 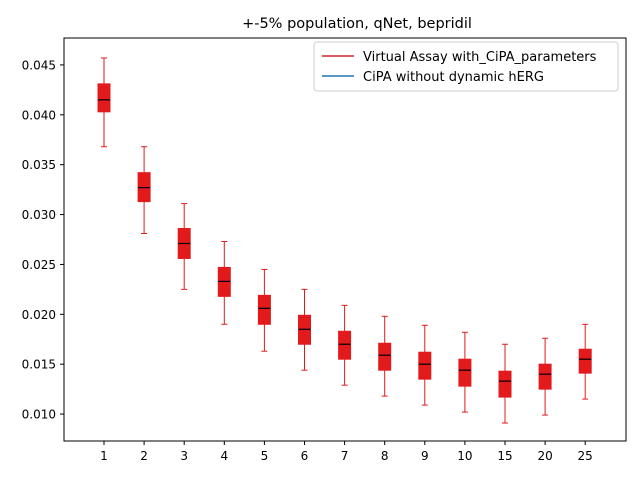 I want to click on legend-frame, so click(x=466, y=66).